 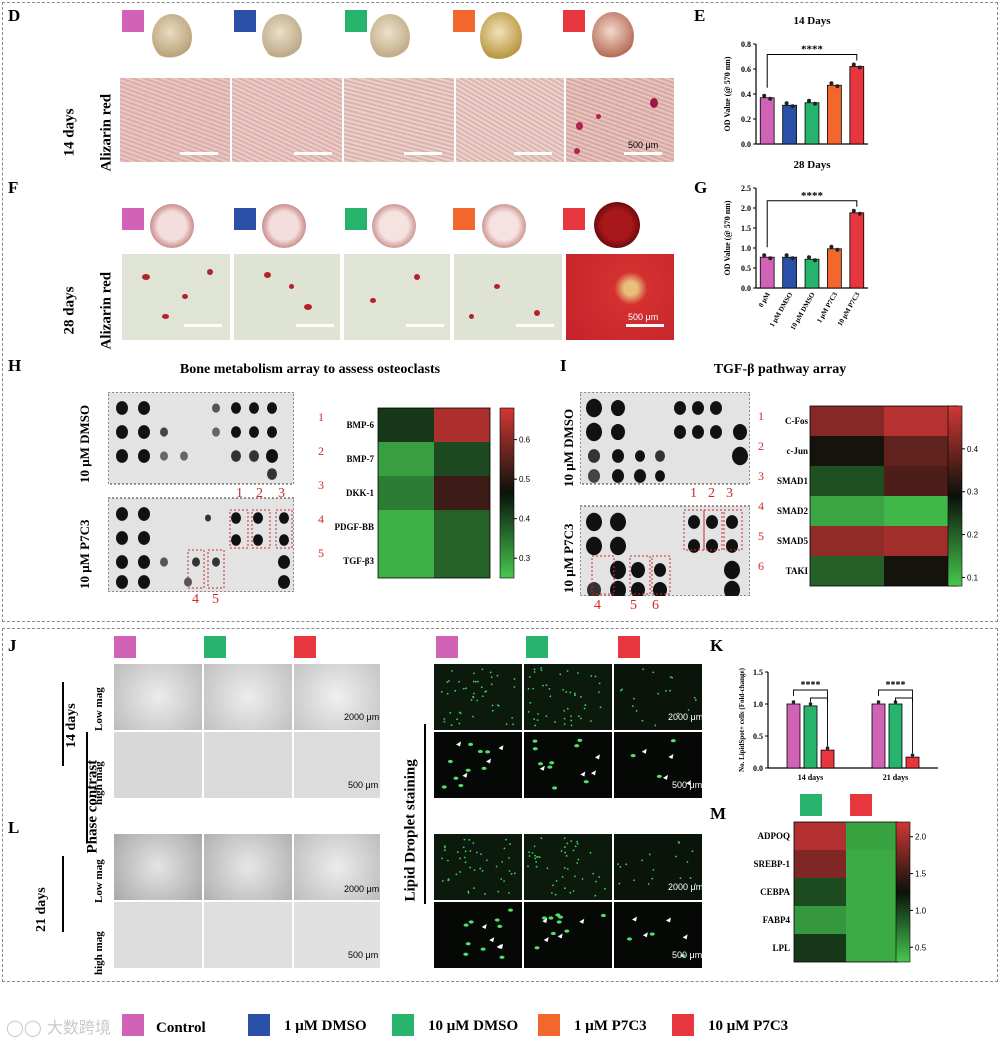 I want to click on lipid-scale-low-14: 2000 μm, so click(x=686, y=717).